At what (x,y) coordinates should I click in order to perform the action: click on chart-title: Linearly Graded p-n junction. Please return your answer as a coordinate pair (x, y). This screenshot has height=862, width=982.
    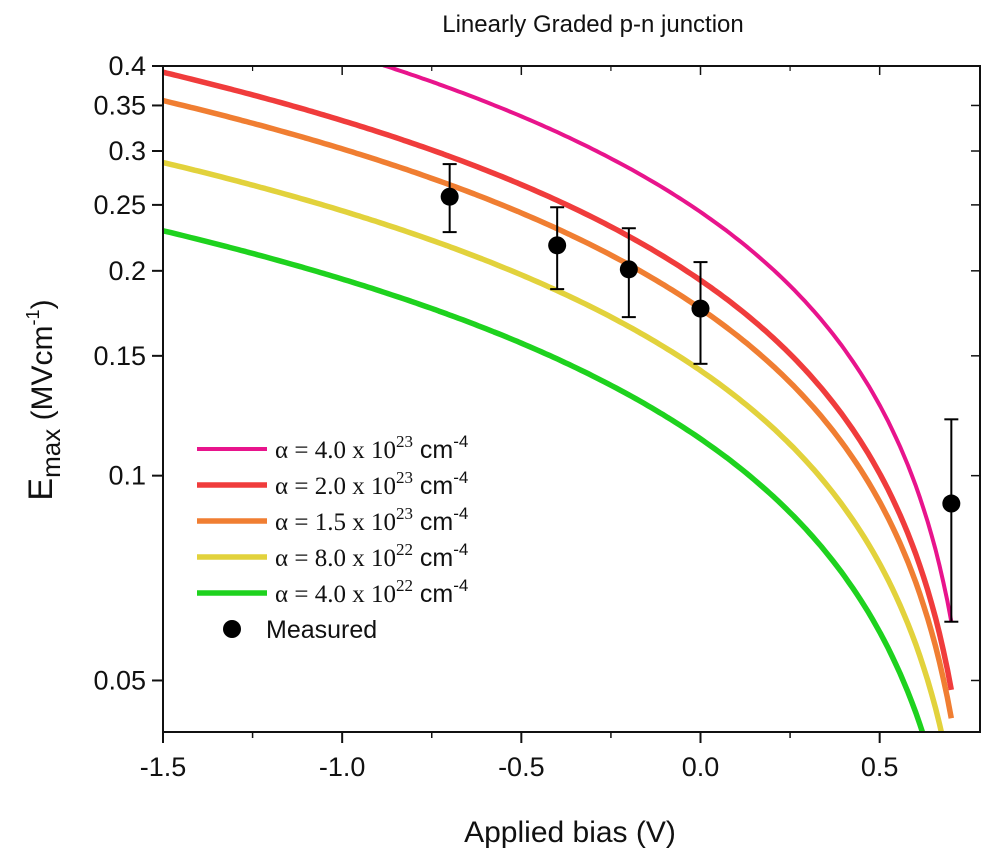
    Looking at the image, I should click on (593, 24).